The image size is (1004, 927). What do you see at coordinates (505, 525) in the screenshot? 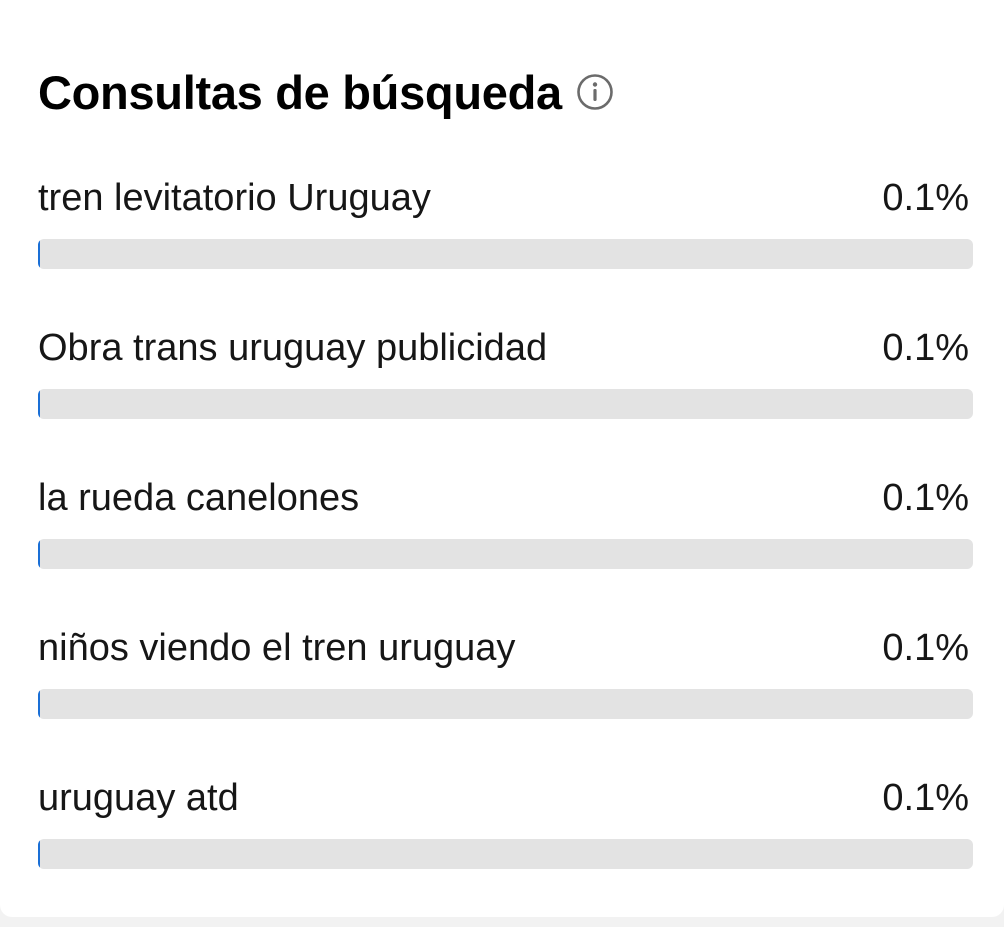
I see `query-row: la rueda canelones 0.1%` at bounding box center [505, 525].